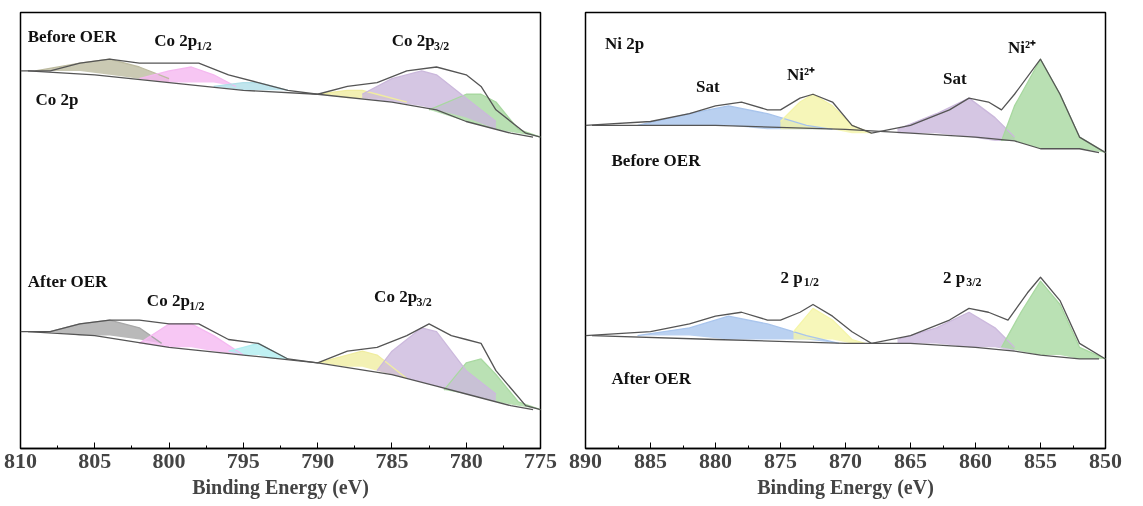 The width and height of the screenshot is (1143, 506). What do you see at coordinates (1040, 460) in the screenshot?
I see `x-tick-label: 855` at bounding box center [1040, 460].